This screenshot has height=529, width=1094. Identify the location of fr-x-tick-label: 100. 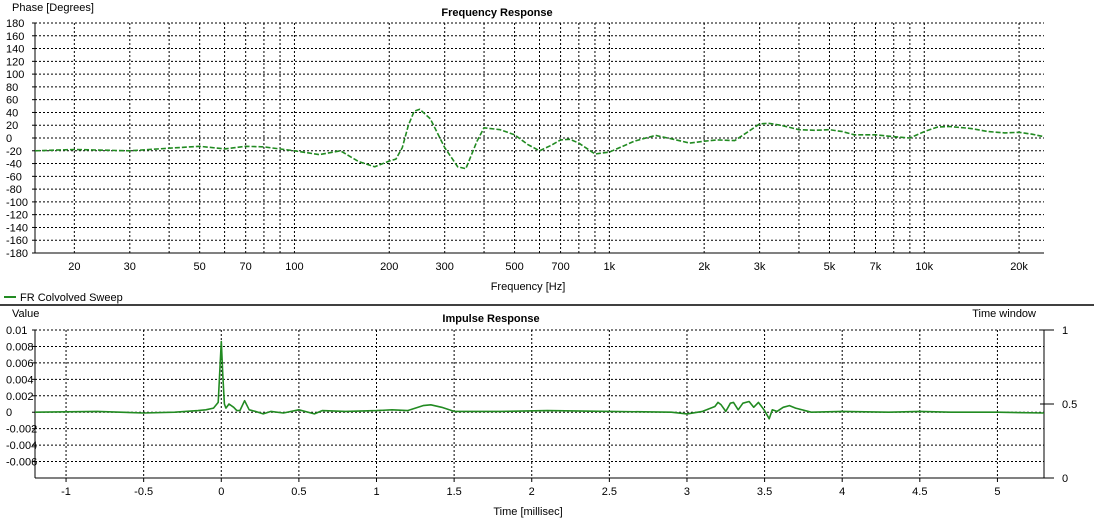
(294, 267).